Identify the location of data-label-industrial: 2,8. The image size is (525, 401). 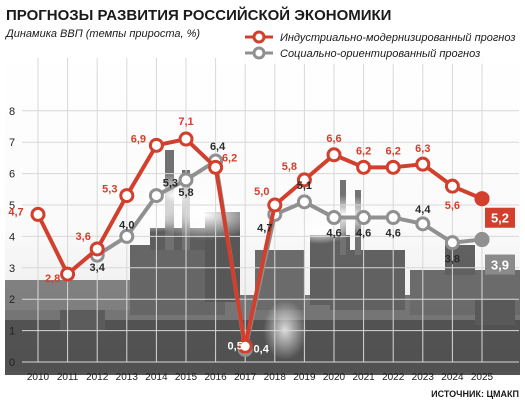
(52, 279).